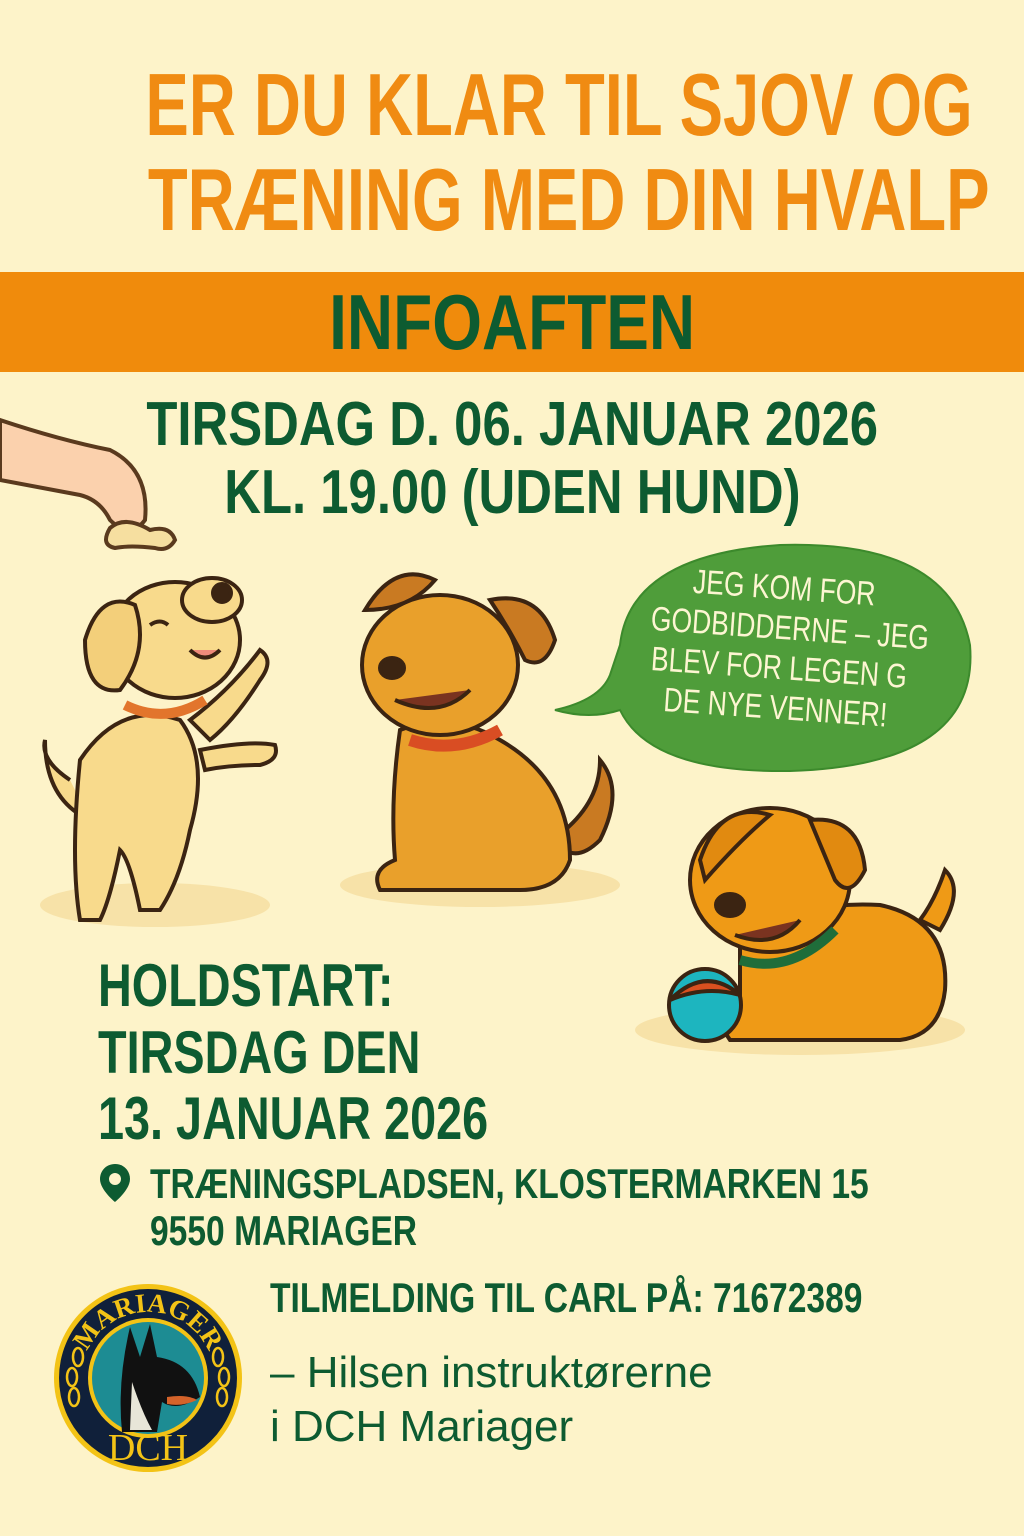  I want to click on jumping-puppy, so click(160, 749).